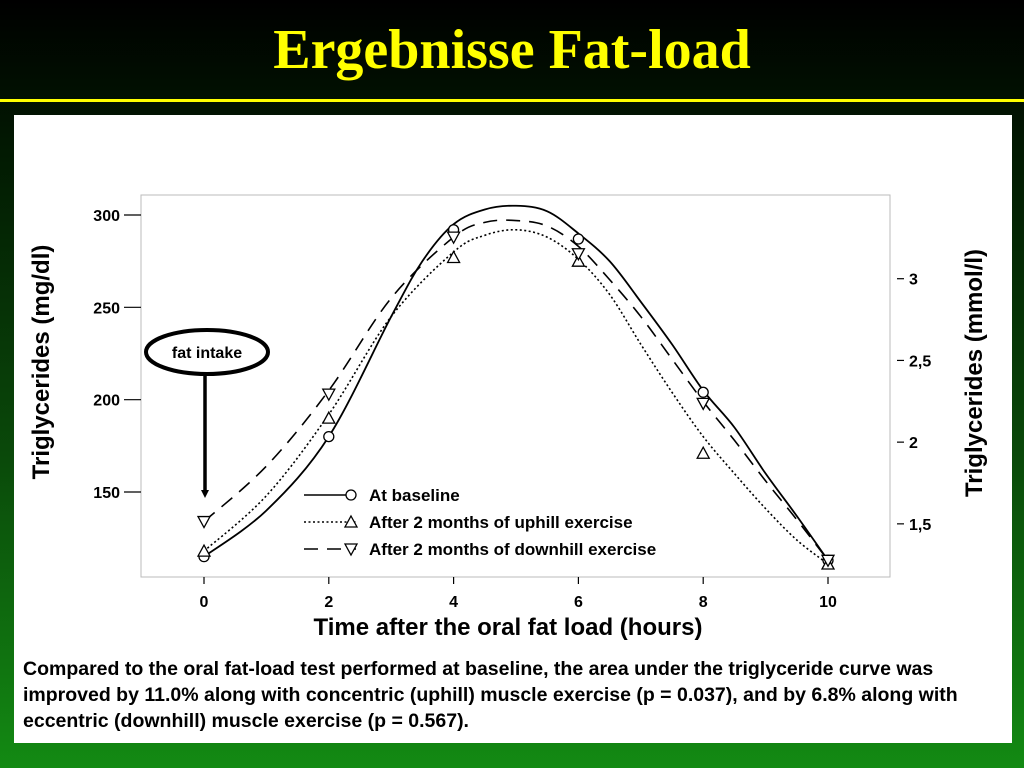 The height and width of the screenshot is (768, 1024). I want to click on y-axis-label-right: Triglycerides (mmol/l), so click(974, 373).